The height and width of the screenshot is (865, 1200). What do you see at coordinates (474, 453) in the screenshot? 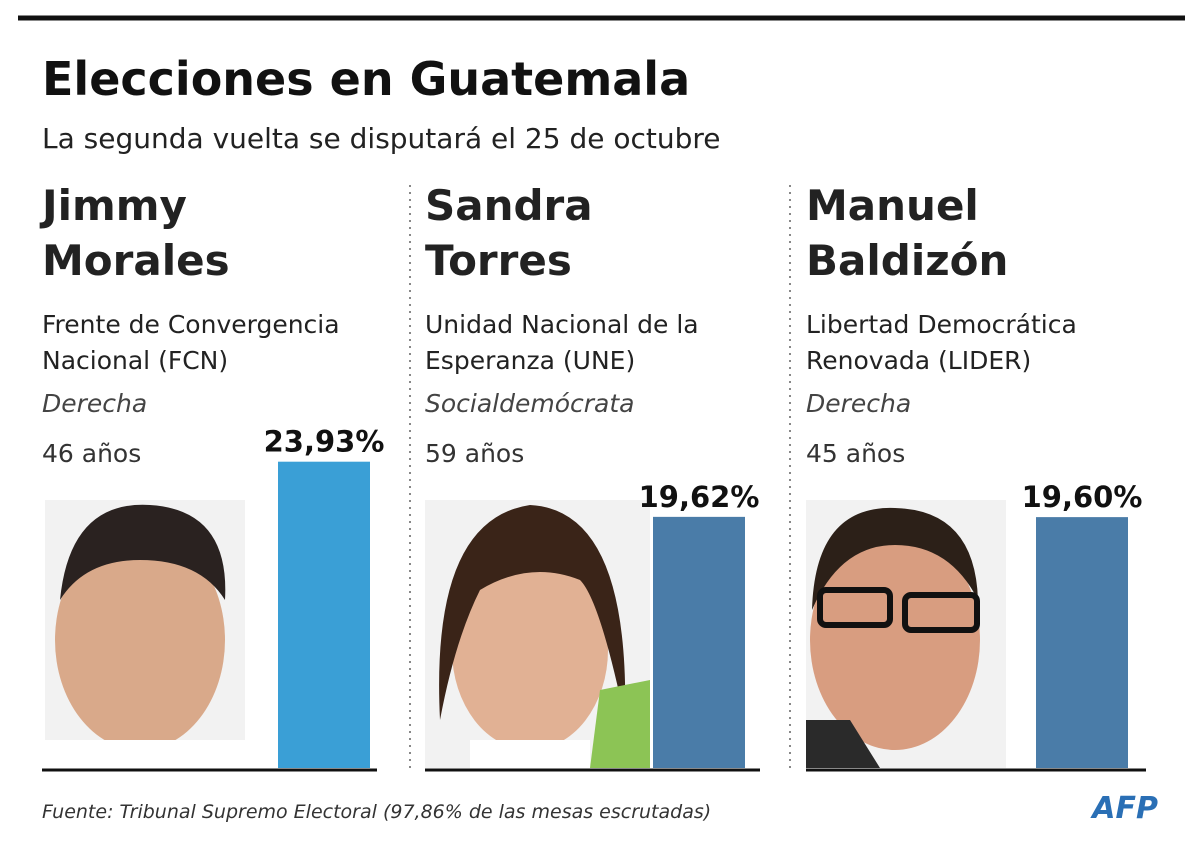
I see `age: 59 años` at bounding box center [474, 453].